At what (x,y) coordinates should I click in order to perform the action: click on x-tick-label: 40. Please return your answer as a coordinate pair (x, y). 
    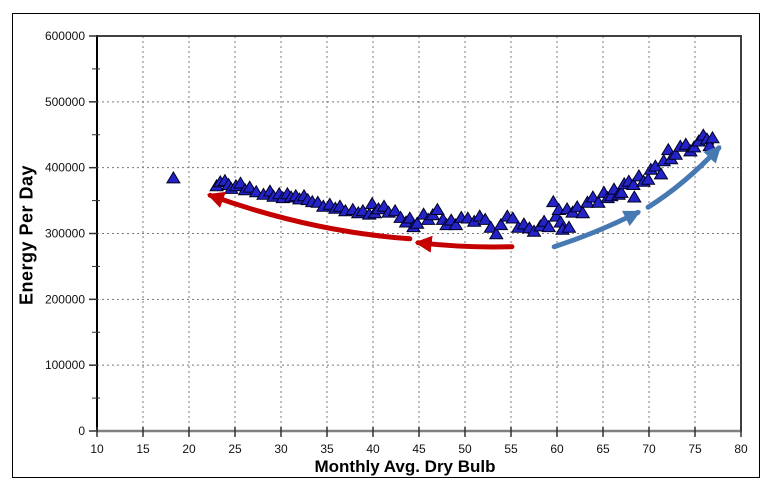
    Looking at the image, I should click on (373, 449).